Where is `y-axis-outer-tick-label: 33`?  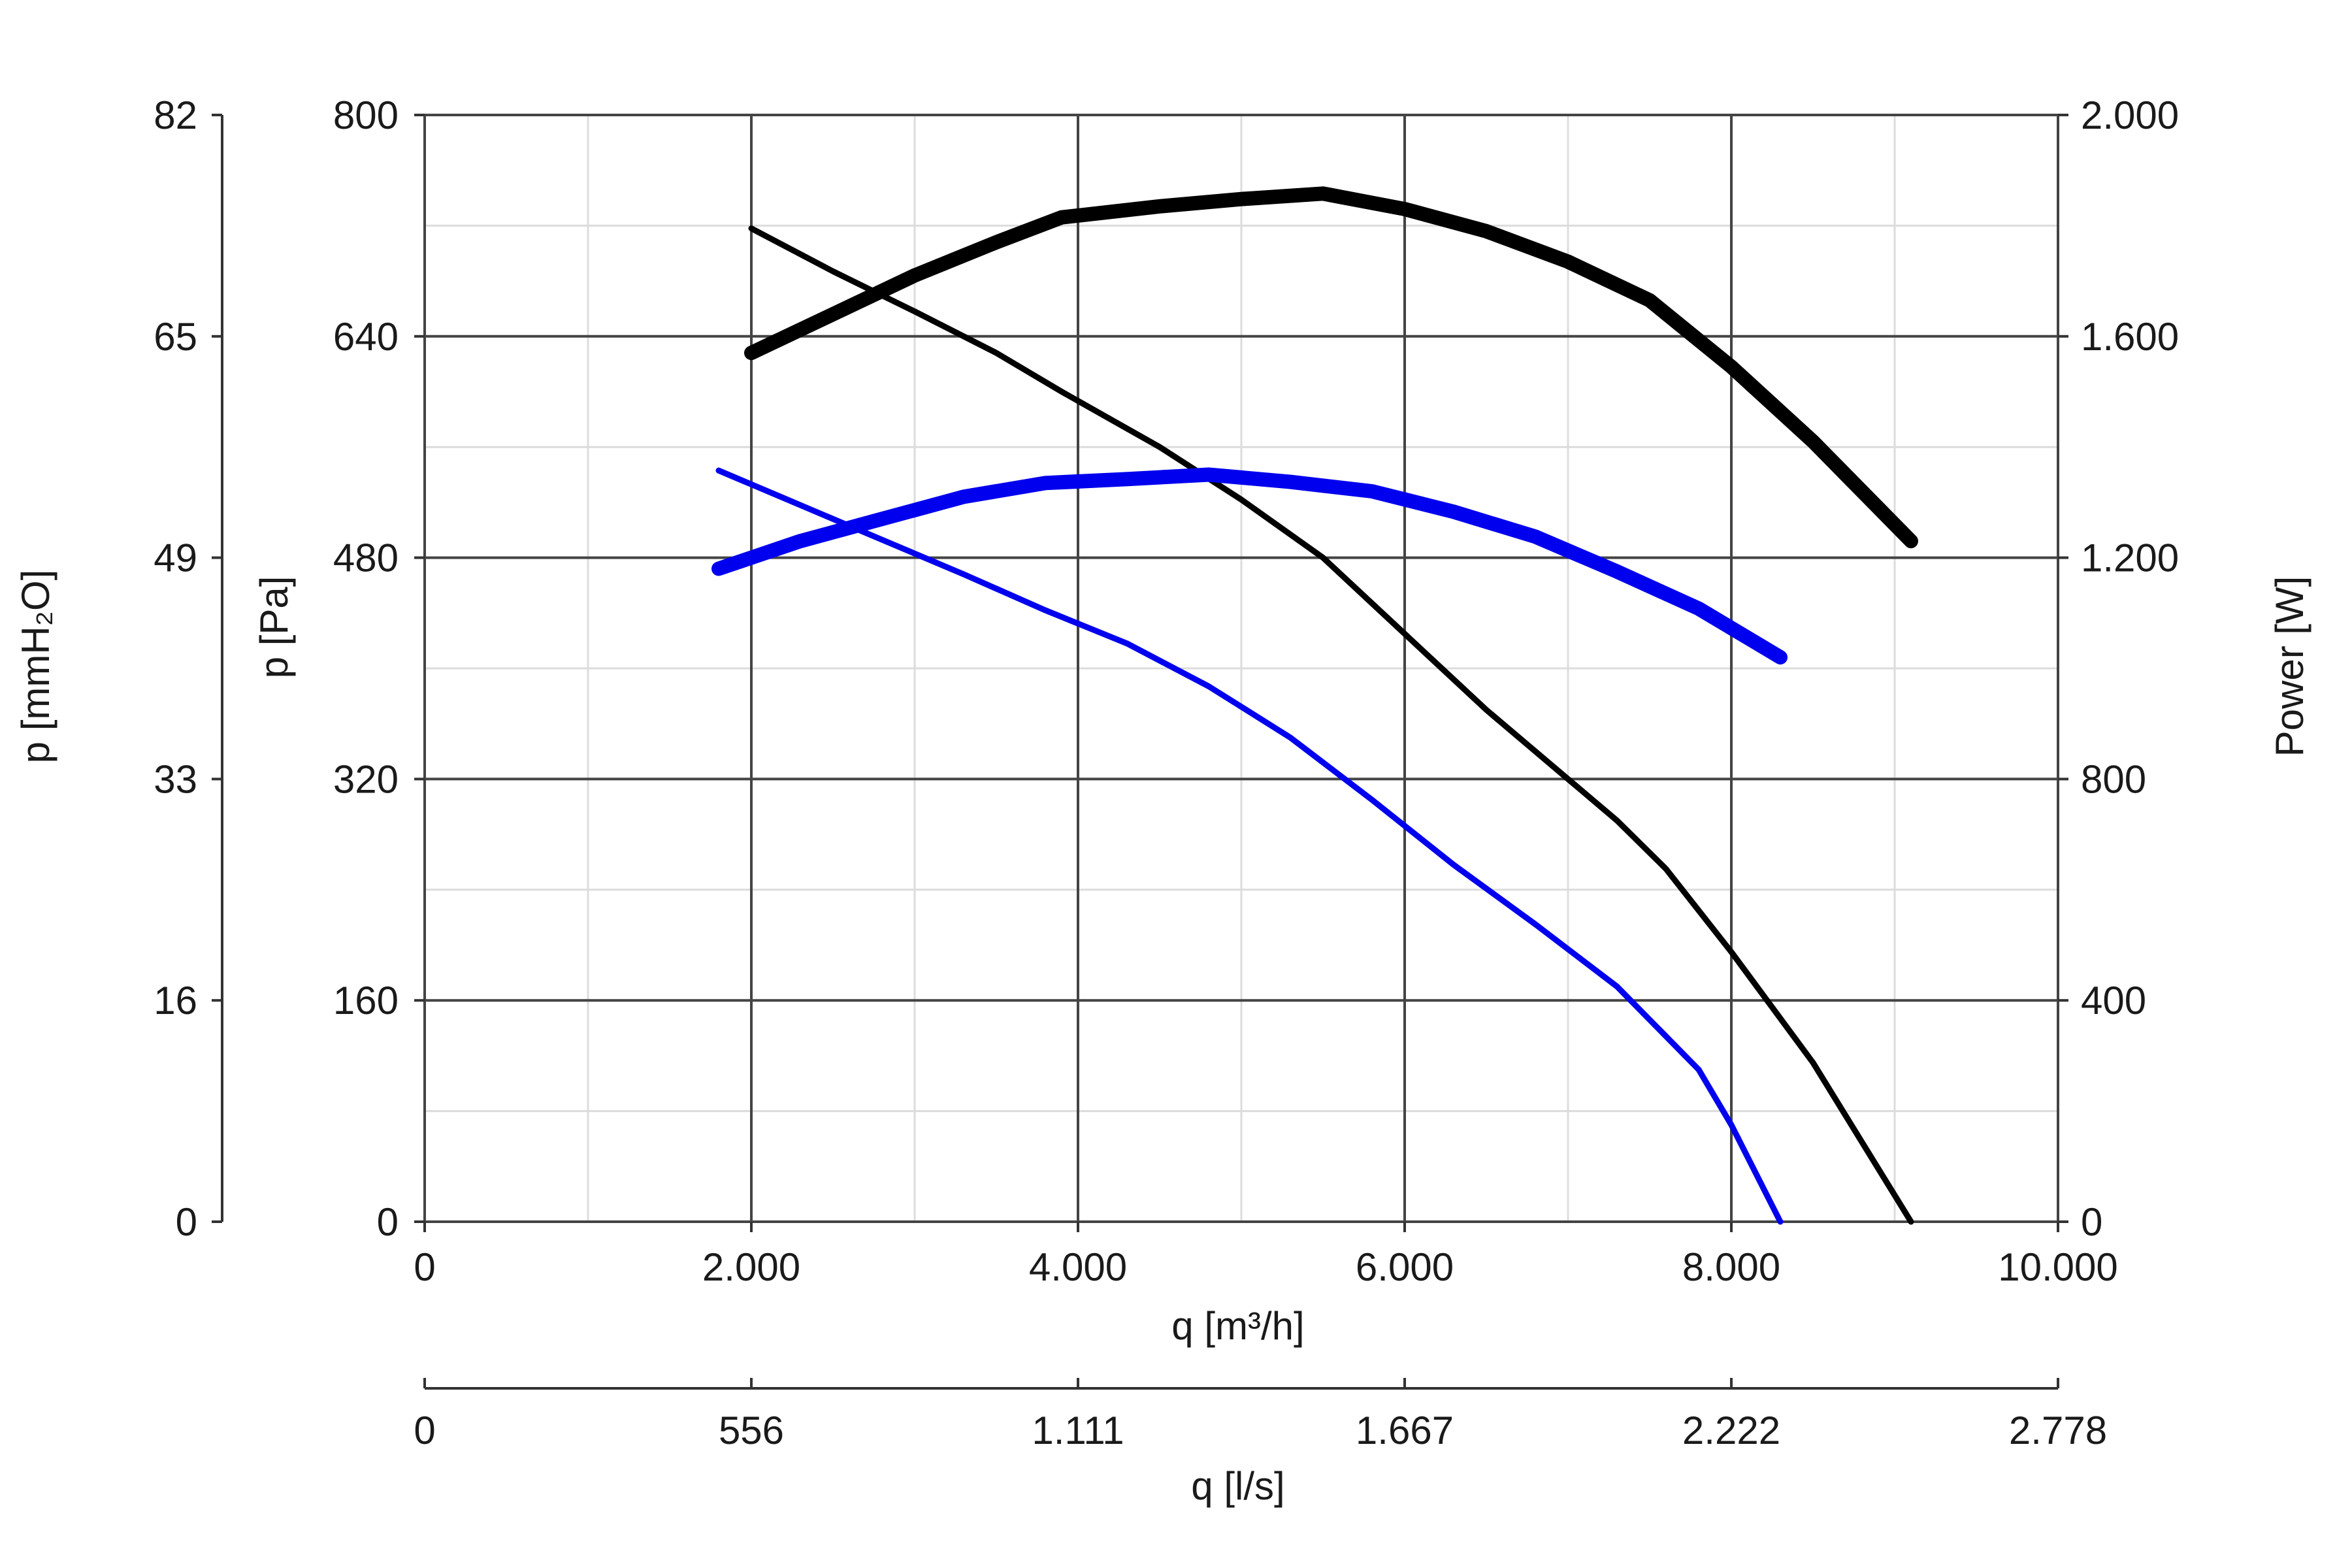 y-axis-outer-tick-label: 33 is located at coordinates (175, 779).